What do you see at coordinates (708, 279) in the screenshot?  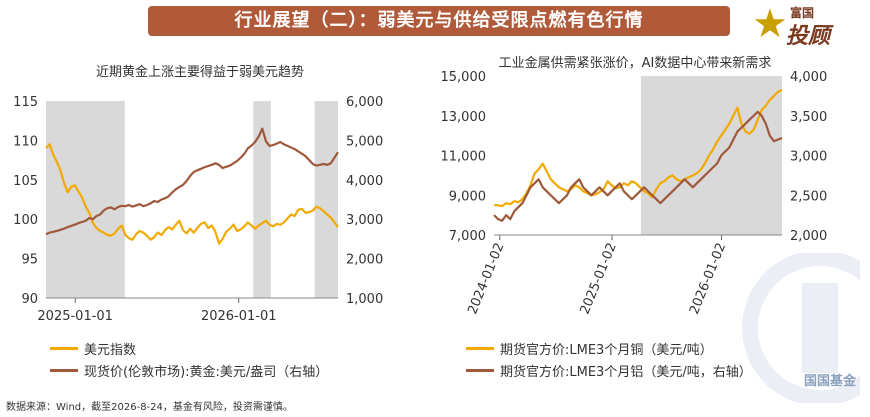 I see `x-tick-label: 2026-01-02` at bounding box center [708, 279].